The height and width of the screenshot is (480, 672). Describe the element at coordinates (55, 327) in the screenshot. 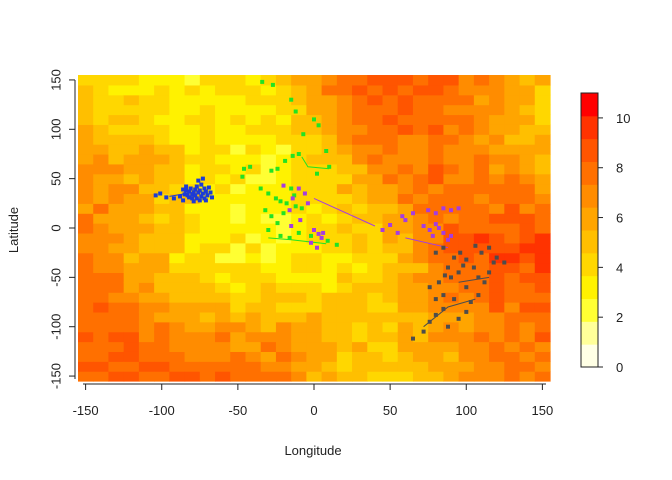

I see `y-tick-label: -100` at that location.